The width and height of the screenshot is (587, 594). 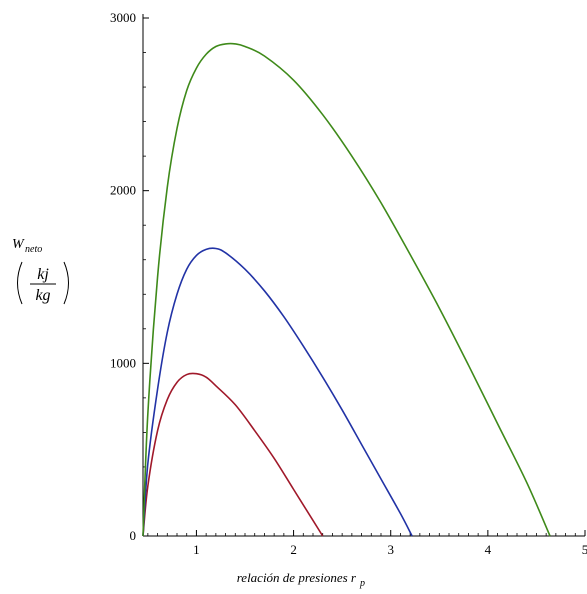 What do you see at coordinates (196, 549) in the screenshot?
I see `x-tick-label: 1` at bounding box center [196, 549].